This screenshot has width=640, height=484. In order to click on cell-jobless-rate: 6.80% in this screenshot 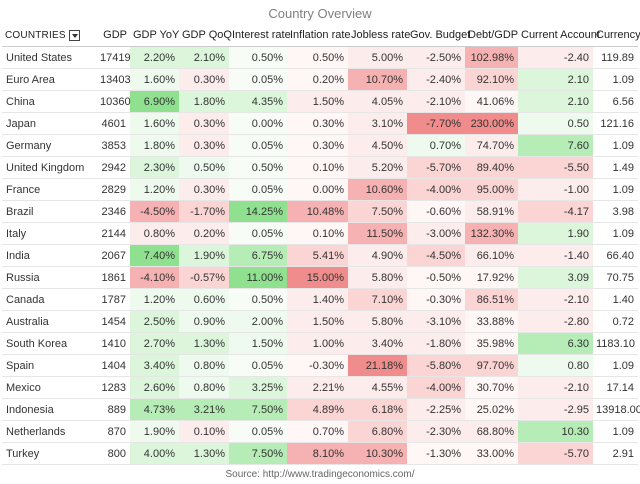, I will do `click(377, 431)`.